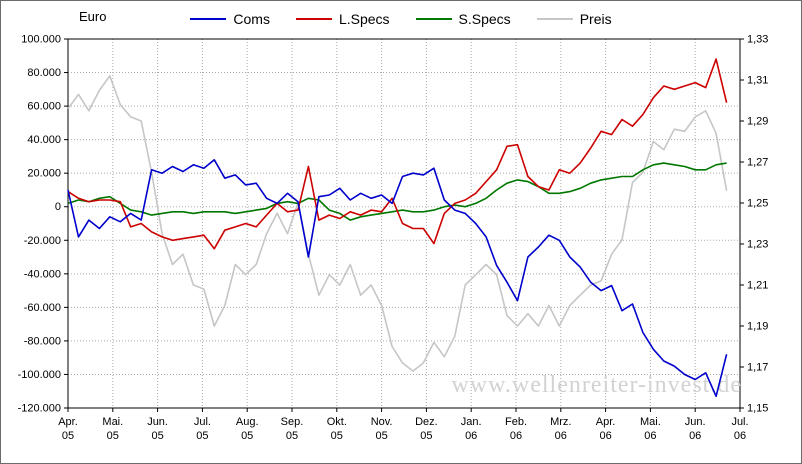 This screenshot has height=464, width=802. What do you see at coordinates (382, 422) in the screenshot?
I see `x-label-month: Nov.` at bounding box center [382, 422].